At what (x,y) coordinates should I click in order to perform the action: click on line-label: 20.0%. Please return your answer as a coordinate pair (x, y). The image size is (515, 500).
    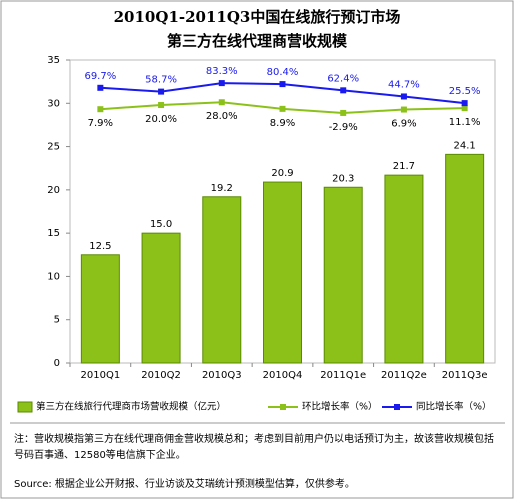
    Looking at the image, I should click on (161, 119).